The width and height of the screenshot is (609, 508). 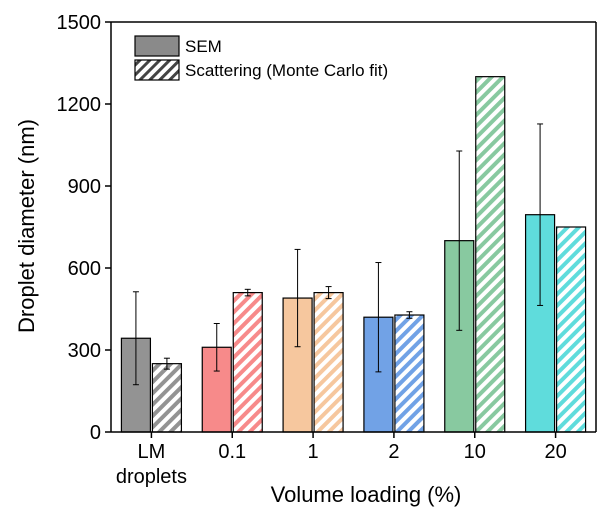 I want to click on x-tick-label-1: 0.1, so click(x=232, y=452).